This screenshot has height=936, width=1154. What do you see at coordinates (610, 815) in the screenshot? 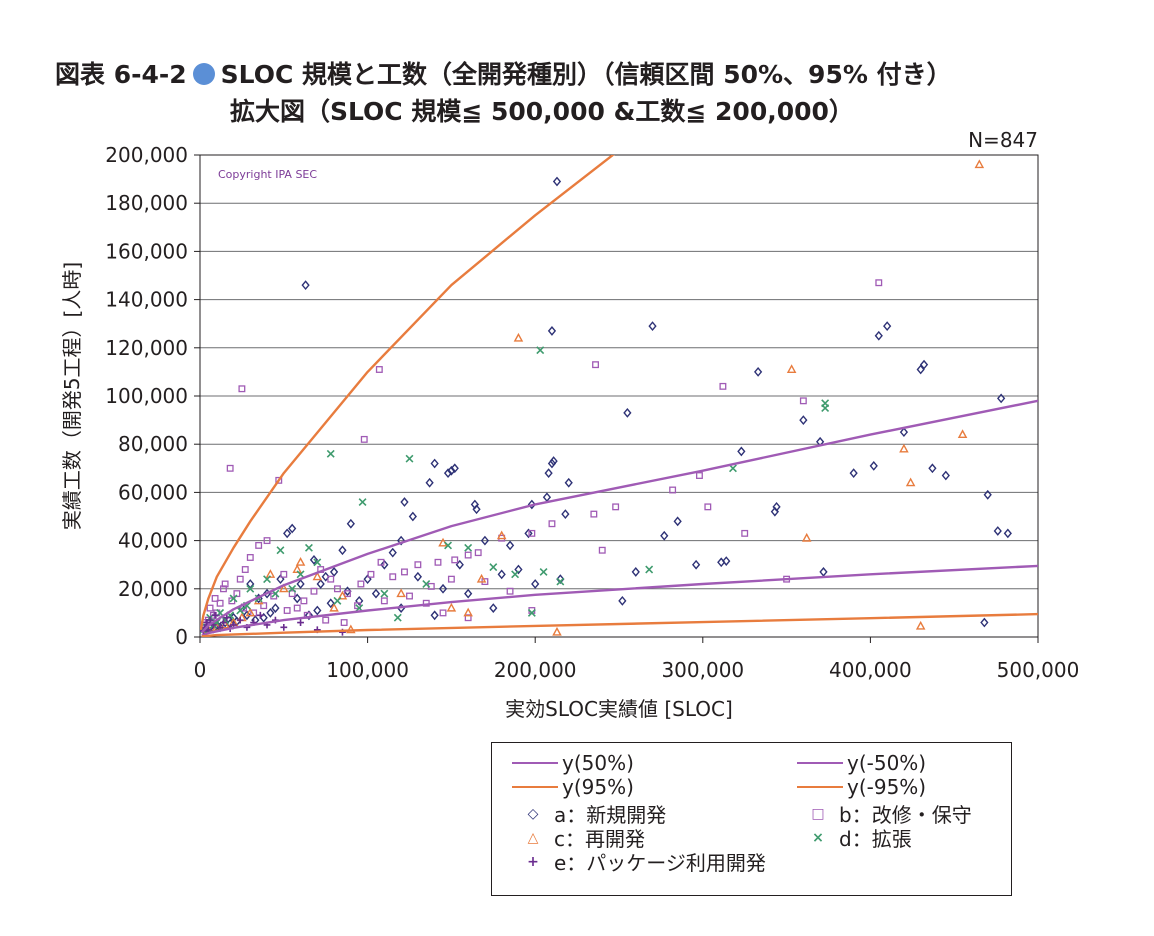
I see `legend-label: a：新規開発` at bounding box center [610, 815].